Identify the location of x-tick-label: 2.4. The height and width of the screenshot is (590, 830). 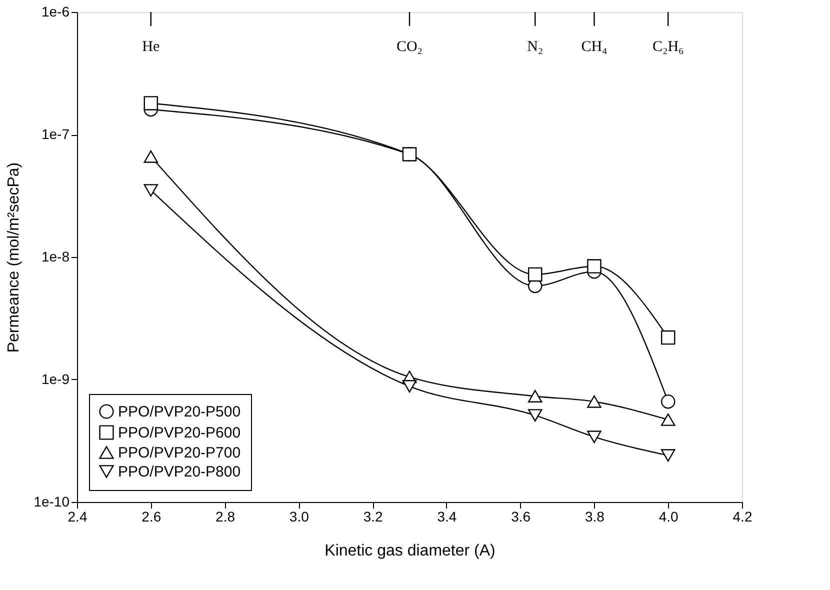
(78, 516).